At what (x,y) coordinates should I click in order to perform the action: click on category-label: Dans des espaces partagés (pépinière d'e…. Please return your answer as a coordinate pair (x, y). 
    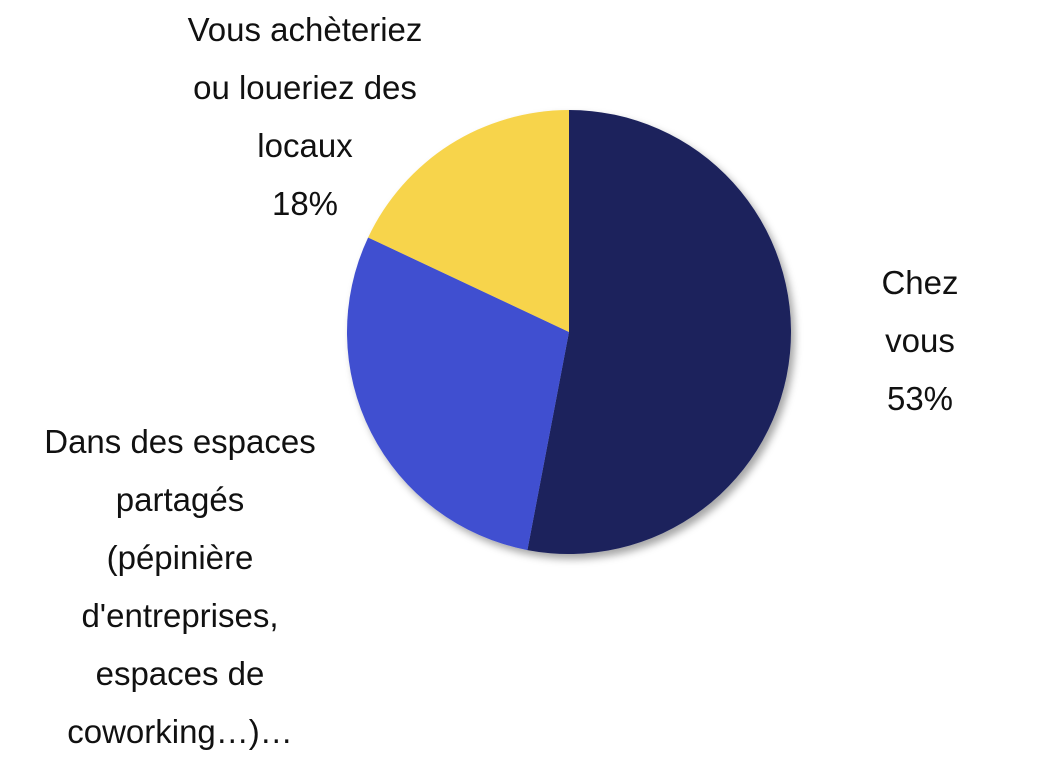
    Looking at the image, I should click on (180, 586).